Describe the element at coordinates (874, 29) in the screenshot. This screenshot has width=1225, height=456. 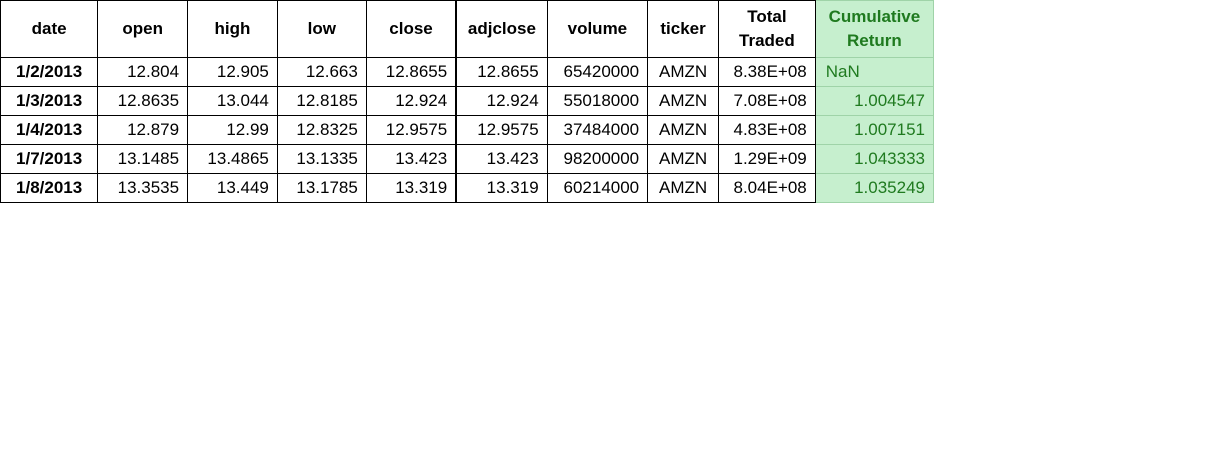
I see `header-cumulative-return: Cumulative Return` at that location.